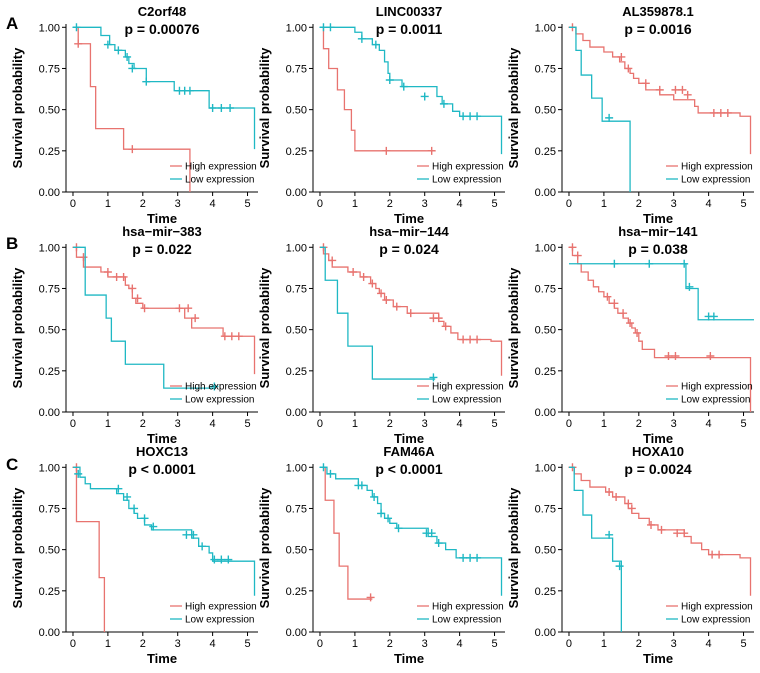 The image size is (760, 673). What do you see at coordinates (409, 249) in the screenshot?
I see `p-value: p = 0.024` at bounding box center [409, 249].